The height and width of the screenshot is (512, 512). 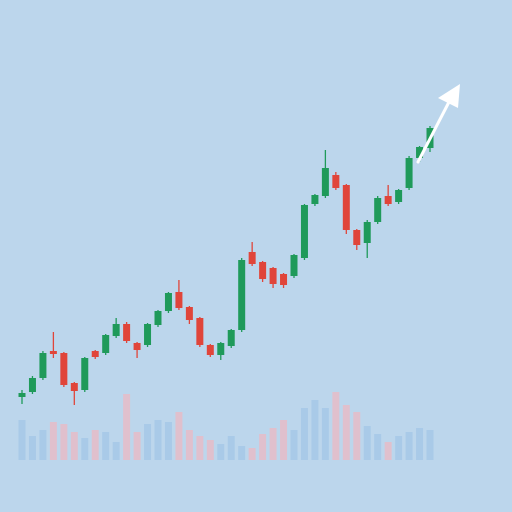 I want to click on trend-arrow, so click(x=438, y=124).